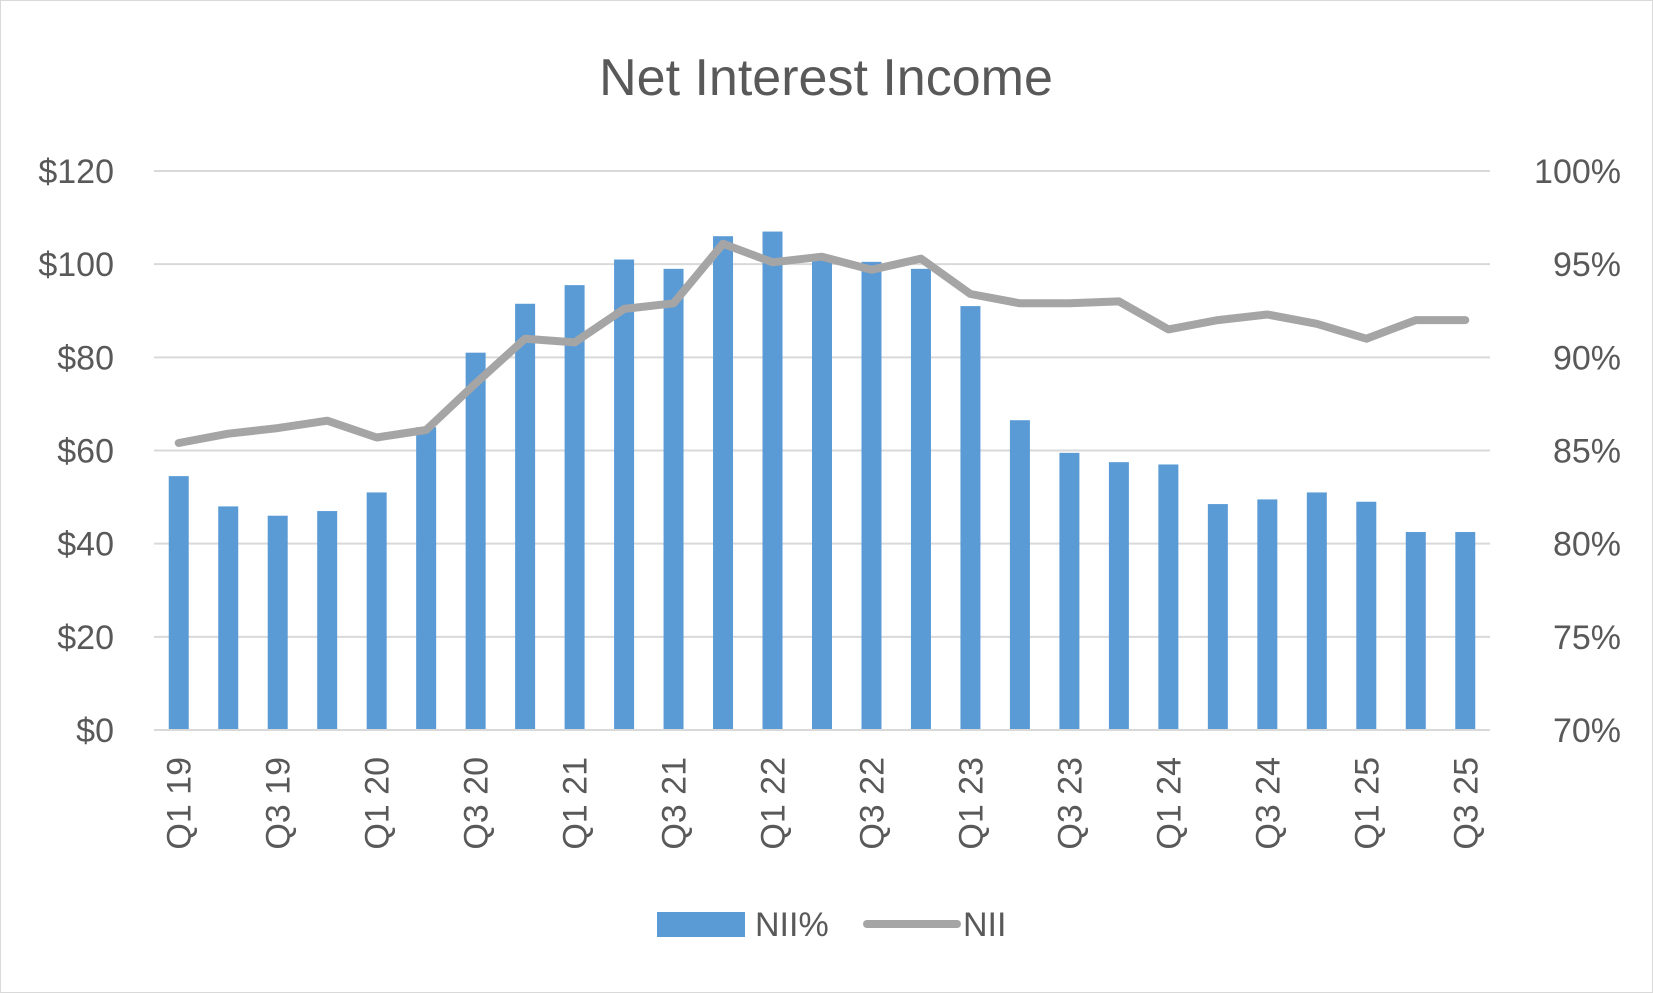 This screenshot has height=993, width=1653. I want to click on left-axis-tick-label: $120, so click(76, 172).